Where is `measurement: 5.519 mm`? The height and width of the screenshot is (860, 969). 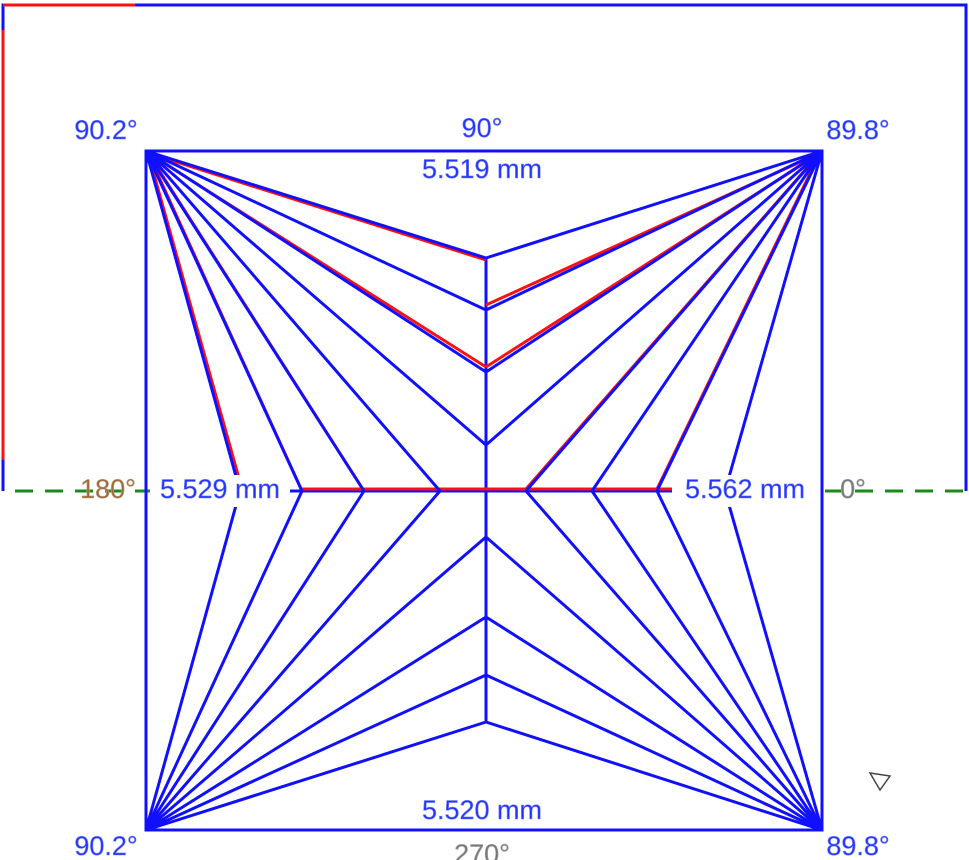 measurement: 5.519 mm is located at coordinates (482, 169).